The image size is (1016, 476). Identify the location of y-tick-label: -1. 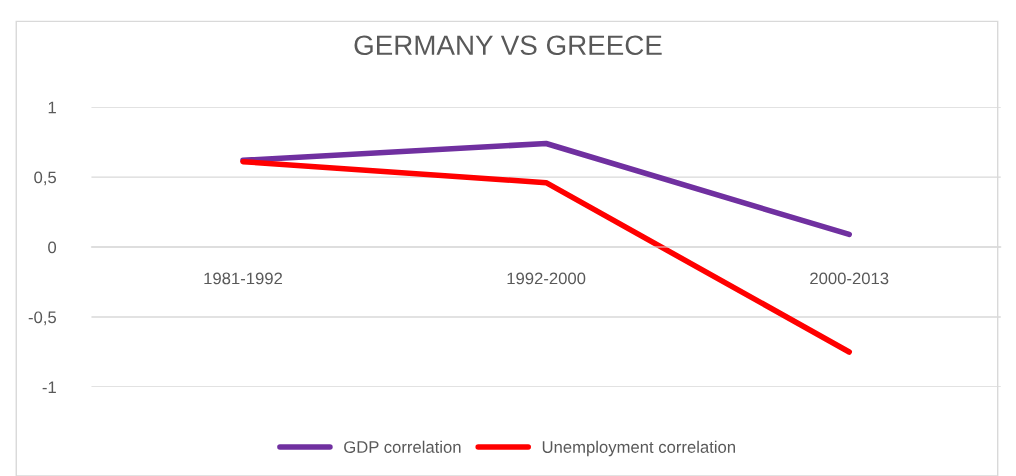
(49, 387).